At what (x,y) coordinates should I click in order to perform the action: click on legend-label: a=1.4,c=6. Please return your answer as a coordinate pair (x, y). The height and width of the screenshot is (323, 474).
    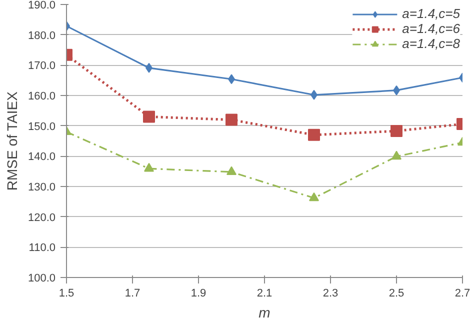
    Looking at the image, I should click on (431, 28).